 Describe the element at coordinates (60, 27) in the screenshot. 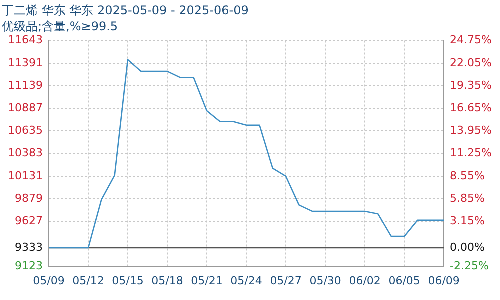

I see `chart-subtitle: 优级品;含量,%≥99.5` at that location.